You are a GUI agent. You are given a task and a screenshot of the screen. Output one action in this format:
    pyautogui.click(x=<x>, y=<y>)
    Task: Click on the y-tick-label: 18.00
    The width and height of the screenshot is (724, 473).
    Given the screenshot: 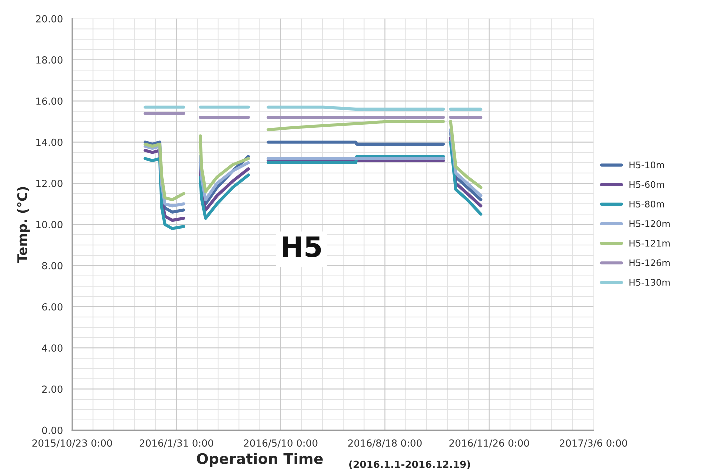 What is the action you would take?
    pyautogui.click(x=49, y=60)
    